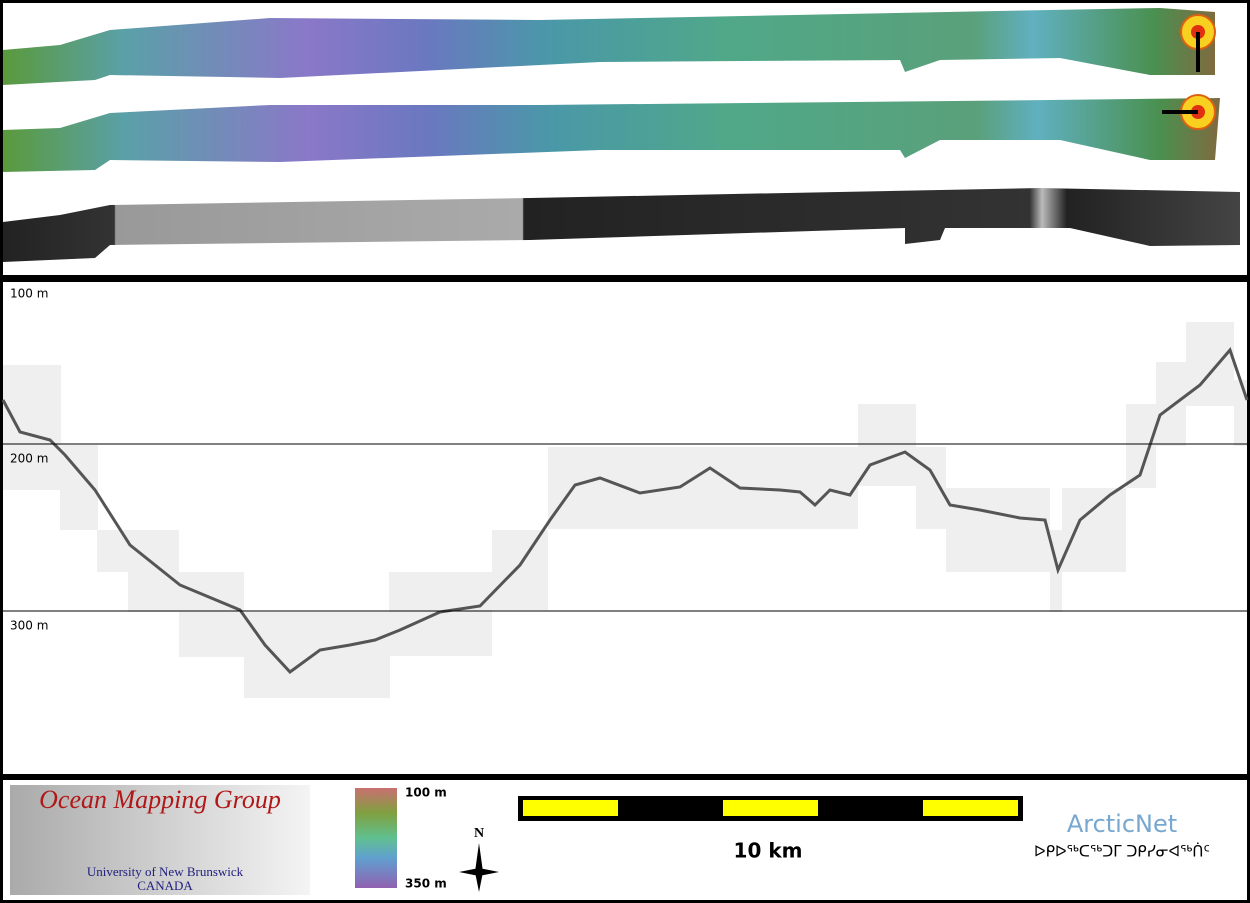  I want to click on sun-marker, so click(1189, 72).